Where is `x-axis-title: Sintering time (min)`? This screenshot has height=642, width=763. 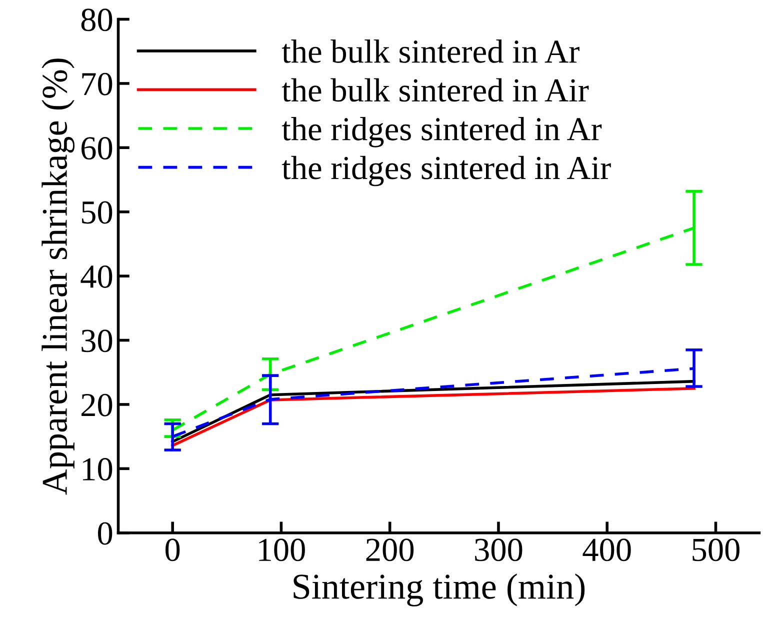 x-axis-title: Sintering time (min) is located at coordinates (439, 590).